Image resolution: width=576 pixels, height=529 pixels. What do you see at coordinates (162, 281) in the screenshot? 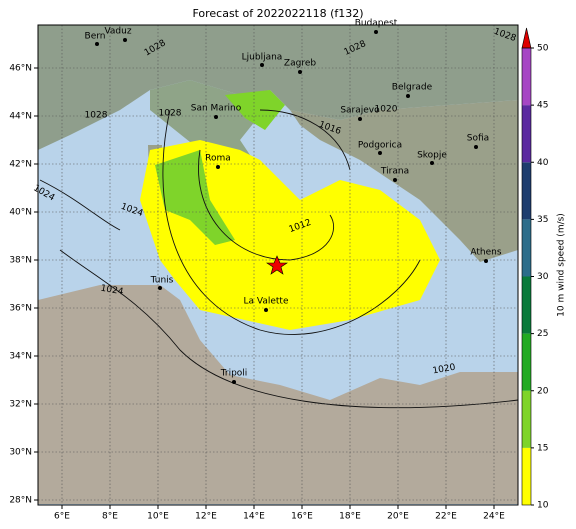
I see `city-label: Tunis` at bounding box center [162, 281].